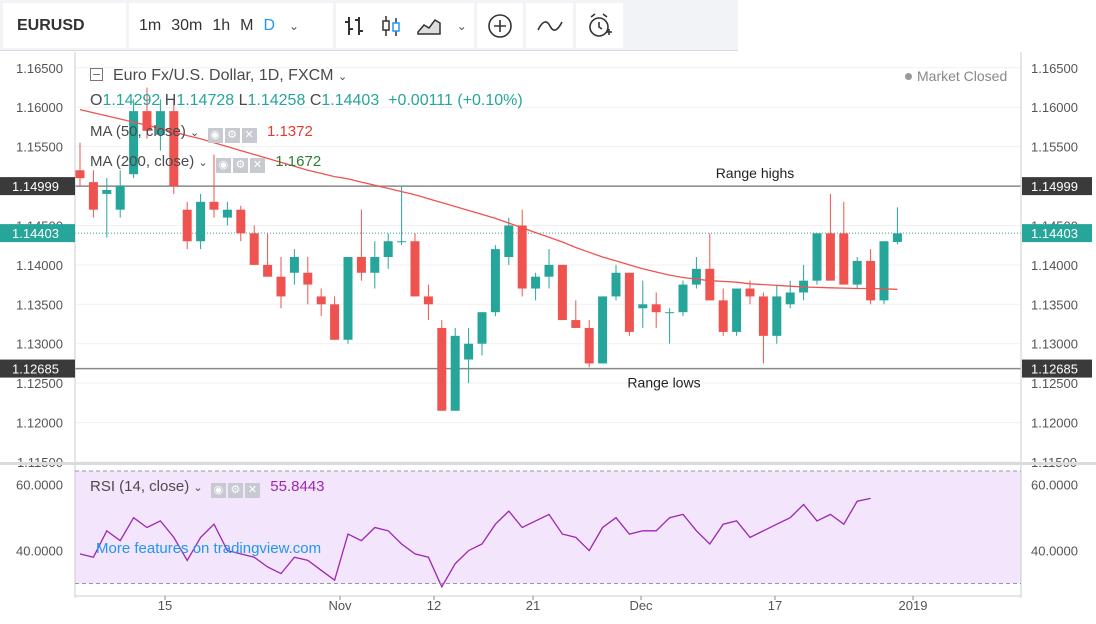 Image resolution: width=1096 pixels, height=624 pixels. What do you see at coordinates (207, 488) in the screenshot?
I see `rsi-legend: RSI (14, close) ⌄ ◉ ⚙ ✕ 55.8443` at bounding box center [207, 488].